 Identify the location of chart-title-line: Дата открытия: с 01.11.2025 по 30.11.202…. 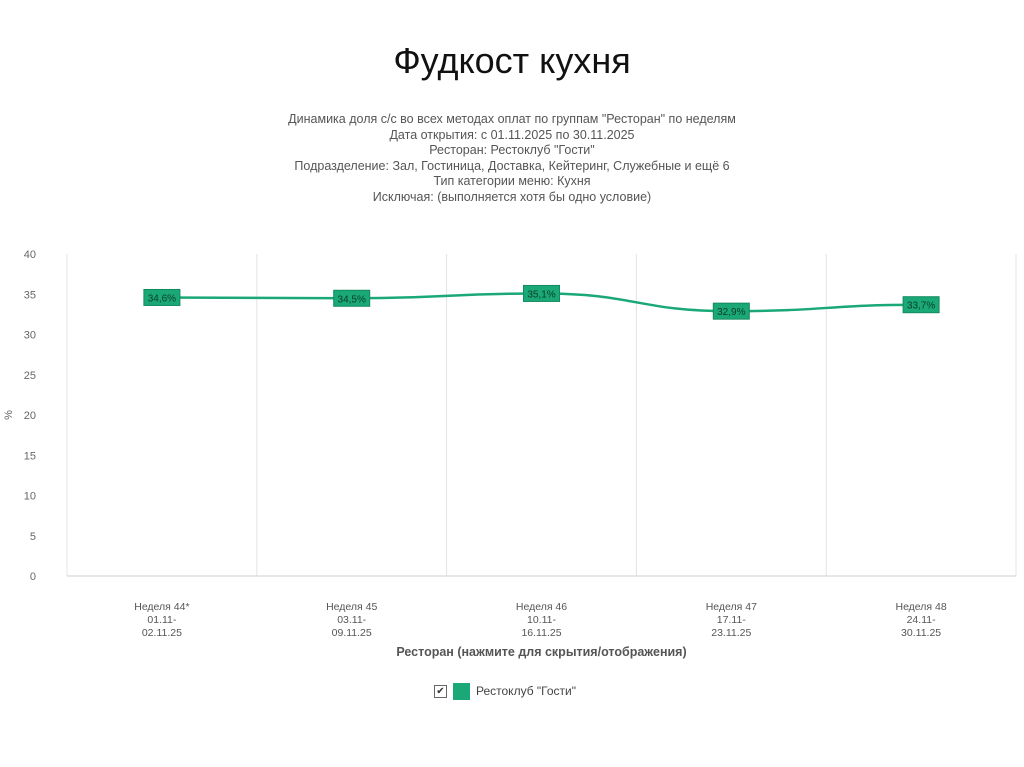
(512, 134).